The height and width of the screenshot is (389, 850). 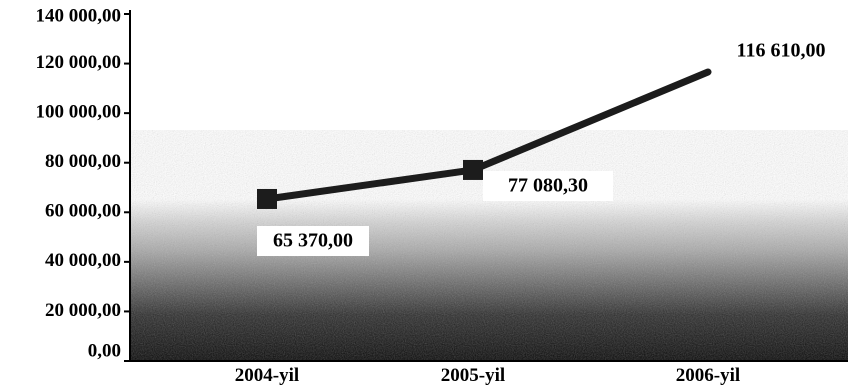 What do you see at coordinates (267, 375) in the screenshot?
I see `x-tick-label: 2004-yil` at bounding box center [267, 375].